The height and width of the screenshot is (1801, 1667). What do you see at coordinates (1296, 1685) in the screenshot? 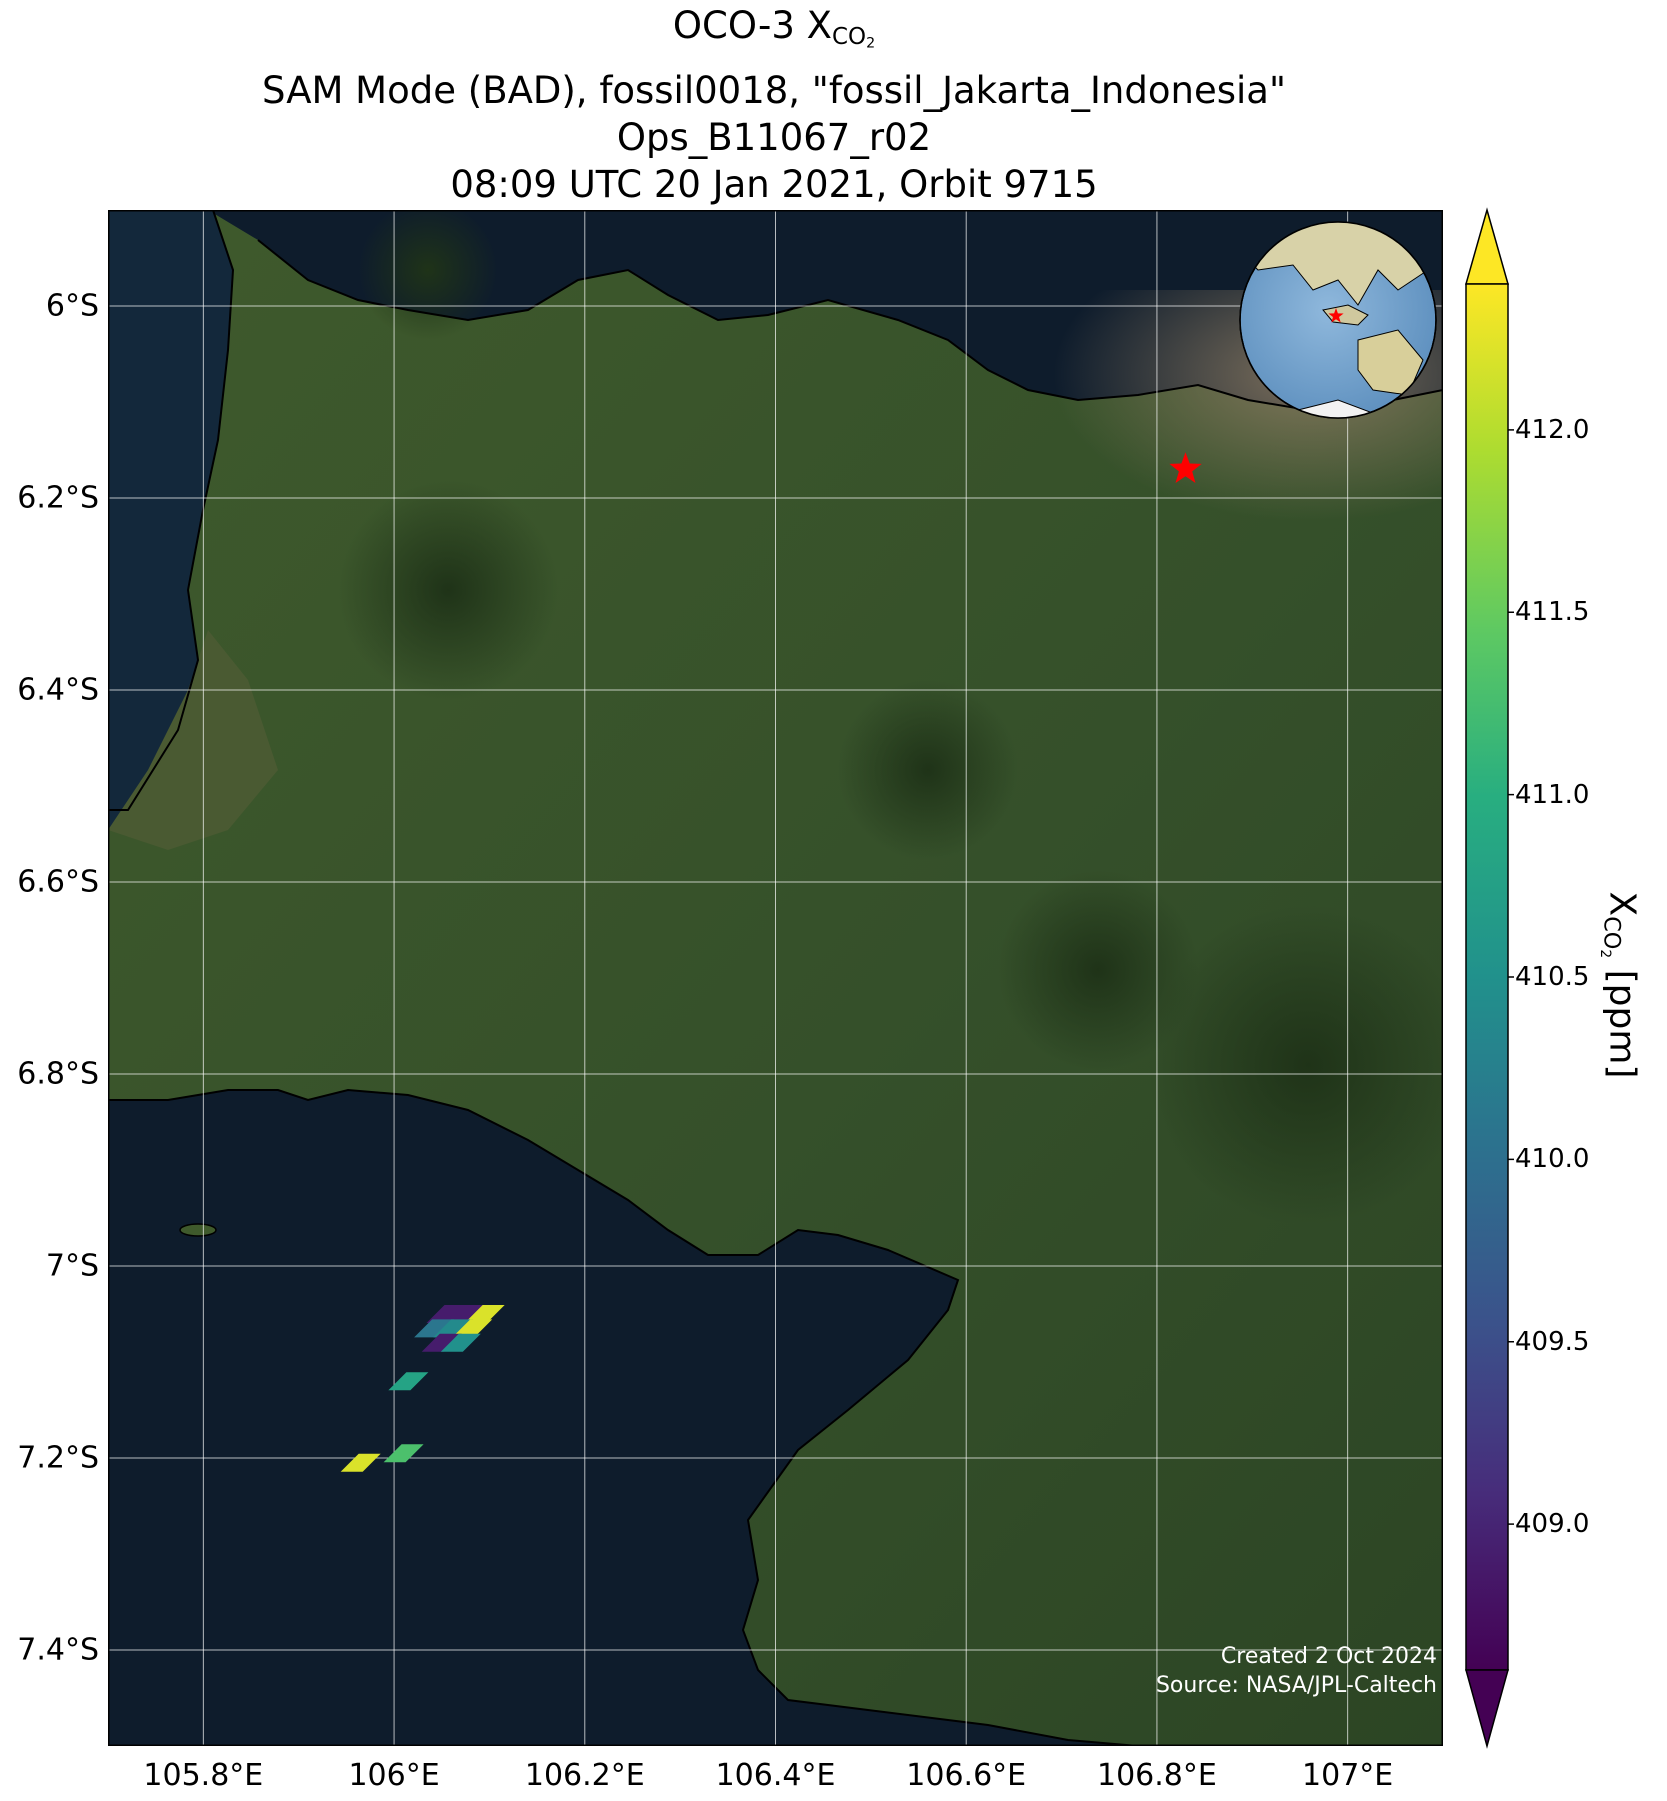
I see `data-source: Source: NASA/JPL-Caltech` at bounding box center [1296, 1685].